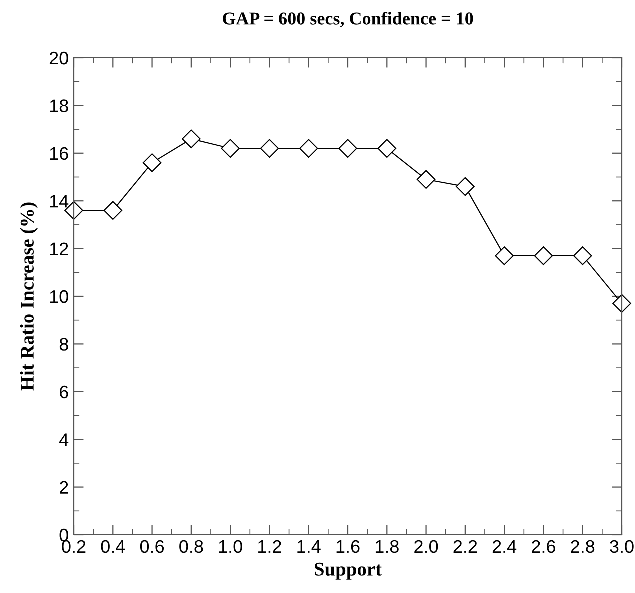  Describe the element at coordinates (466, 546) in the screenshot. I see `x-tick-label: 2.2` at that location.